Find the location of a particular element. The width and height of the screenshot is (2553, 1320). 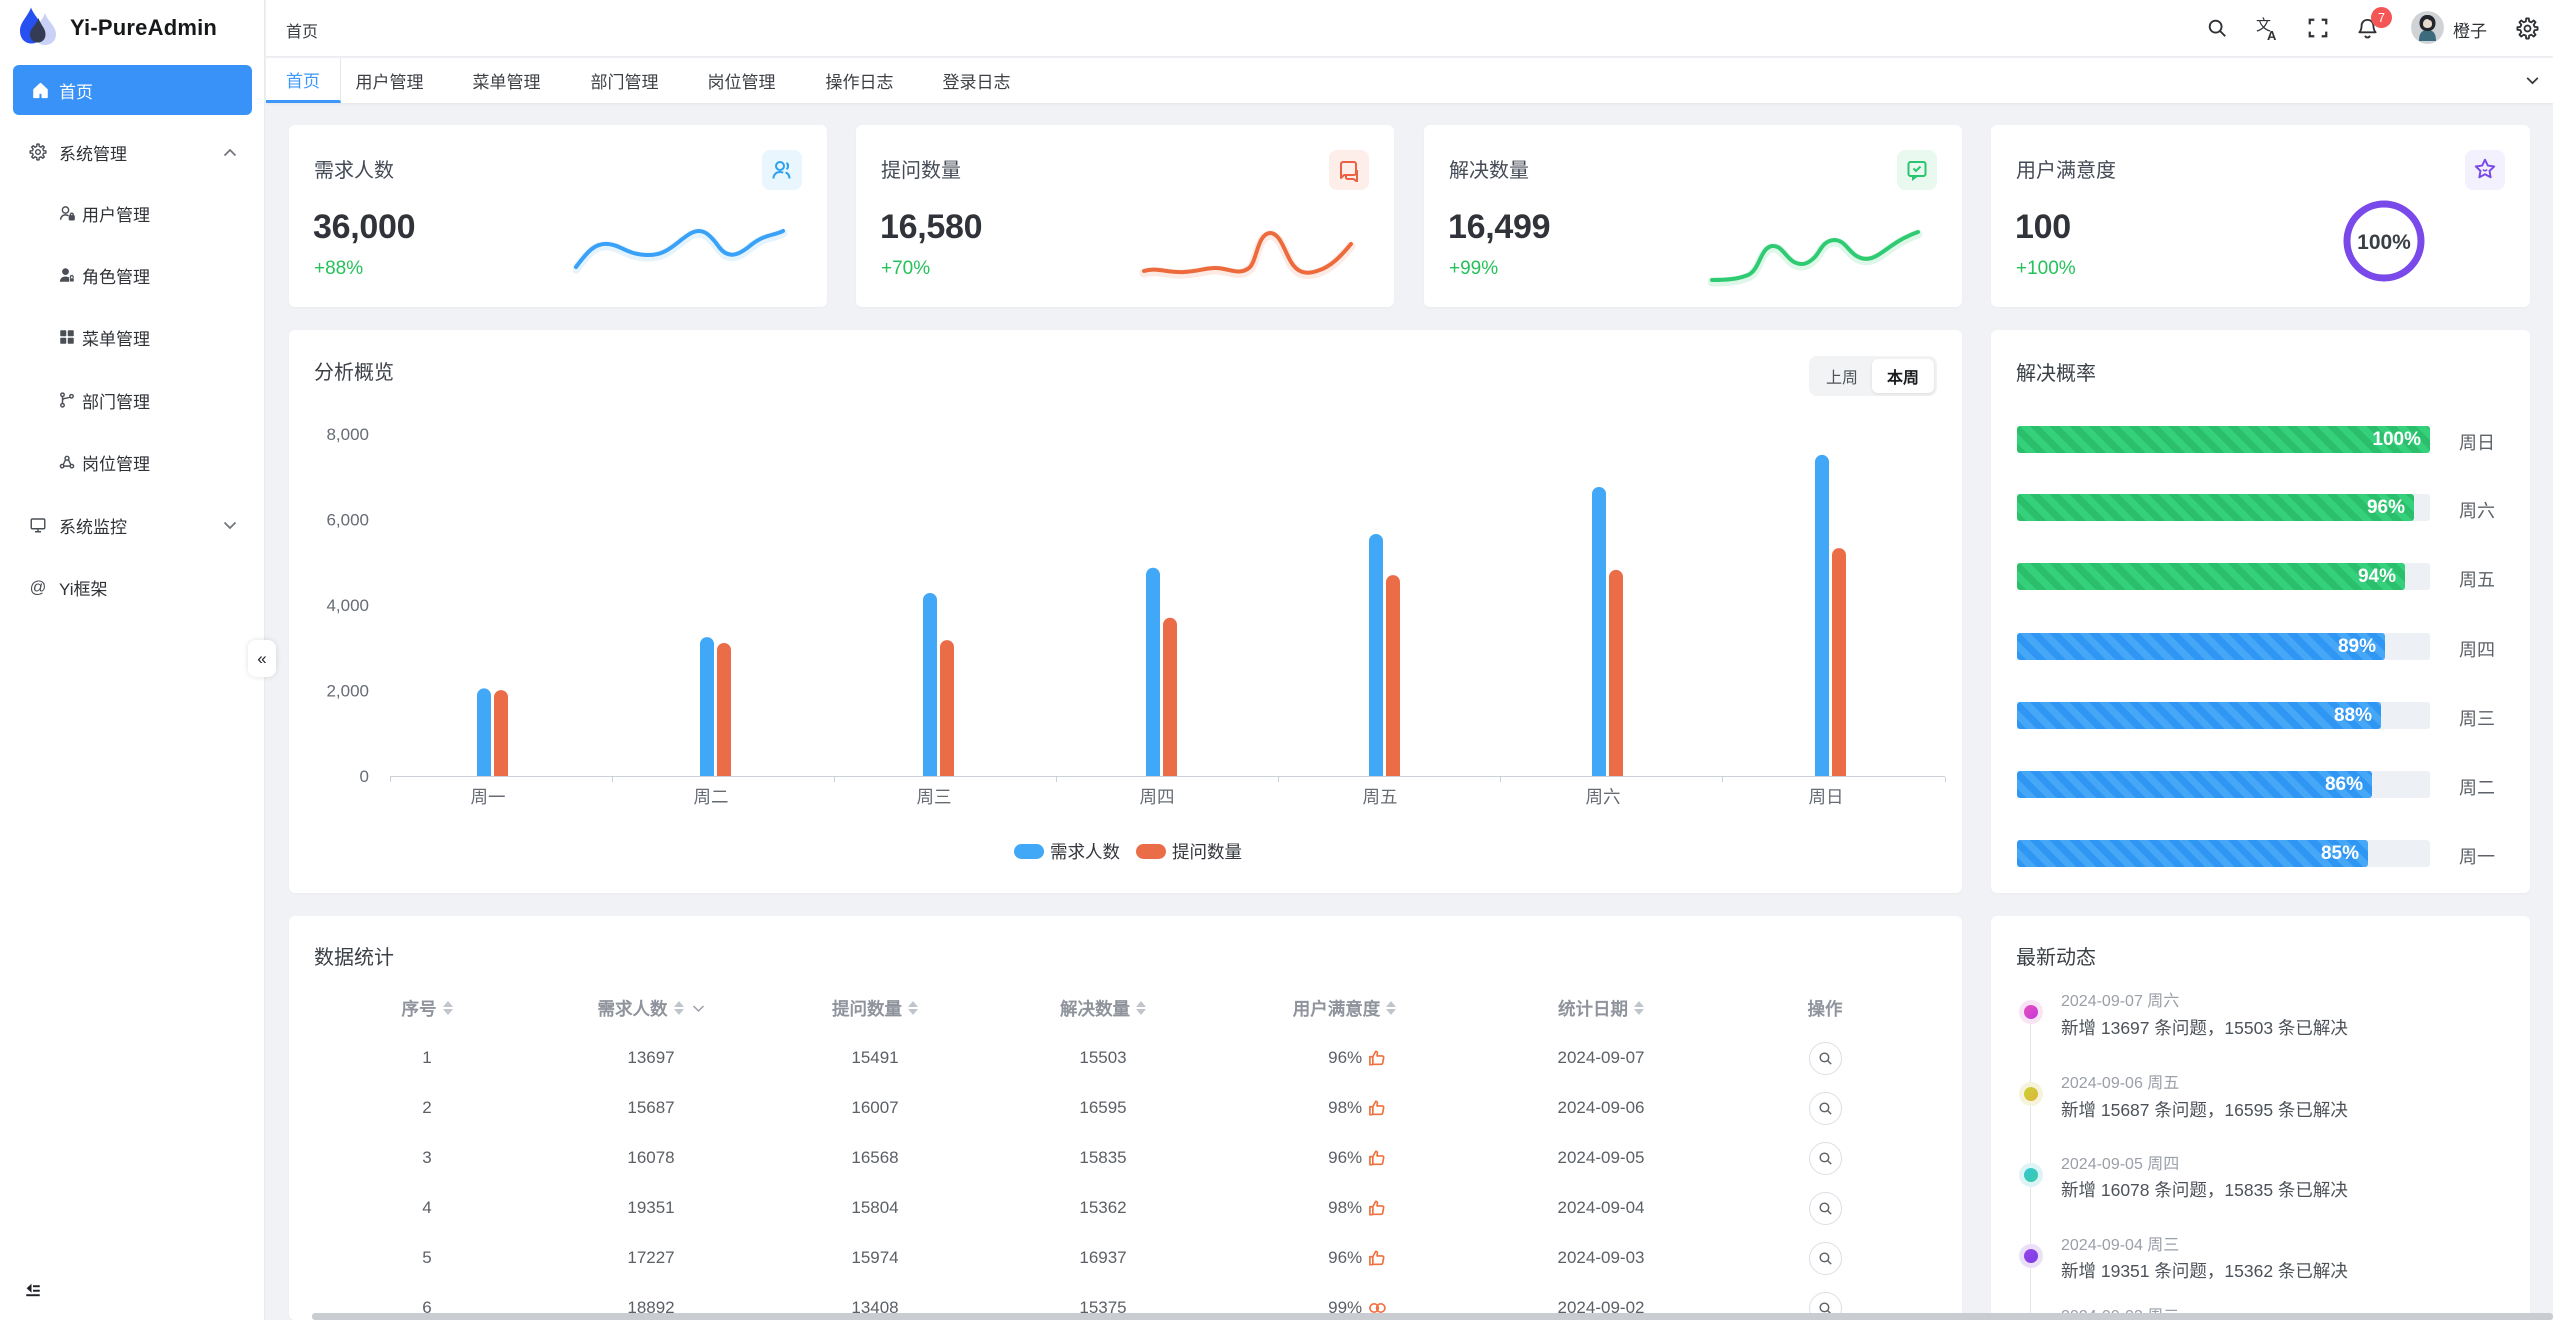

svg-text: 100% is located at coordinates (2384, 242).